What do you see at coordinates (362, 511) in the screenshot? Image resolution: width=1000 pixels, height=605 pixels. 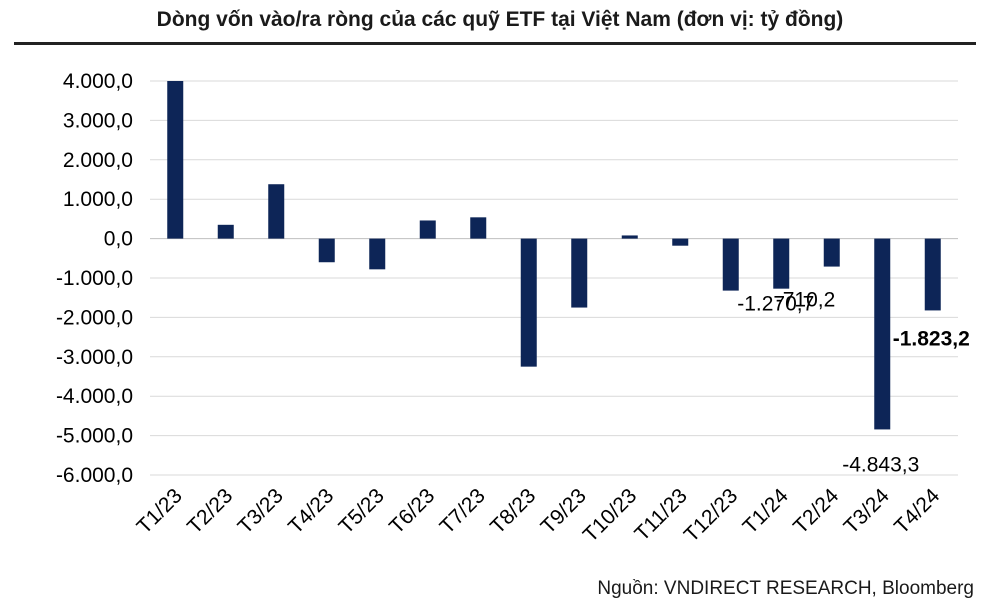 I see `x-tick-label: T5/23` at bounding box center [362, 511].